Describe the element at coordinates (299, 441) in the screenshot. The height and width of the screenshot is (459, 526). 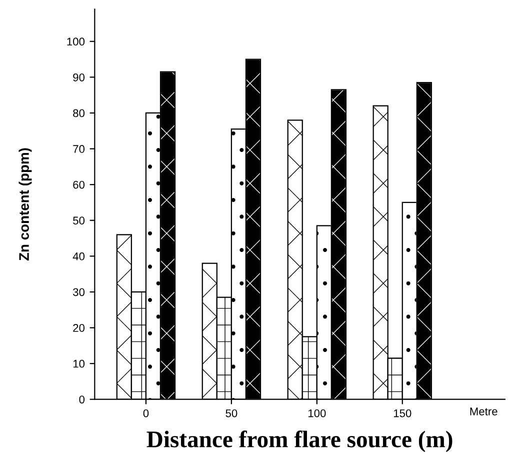
I see `x-axis-title: Distance from flare source (m)` at that location.